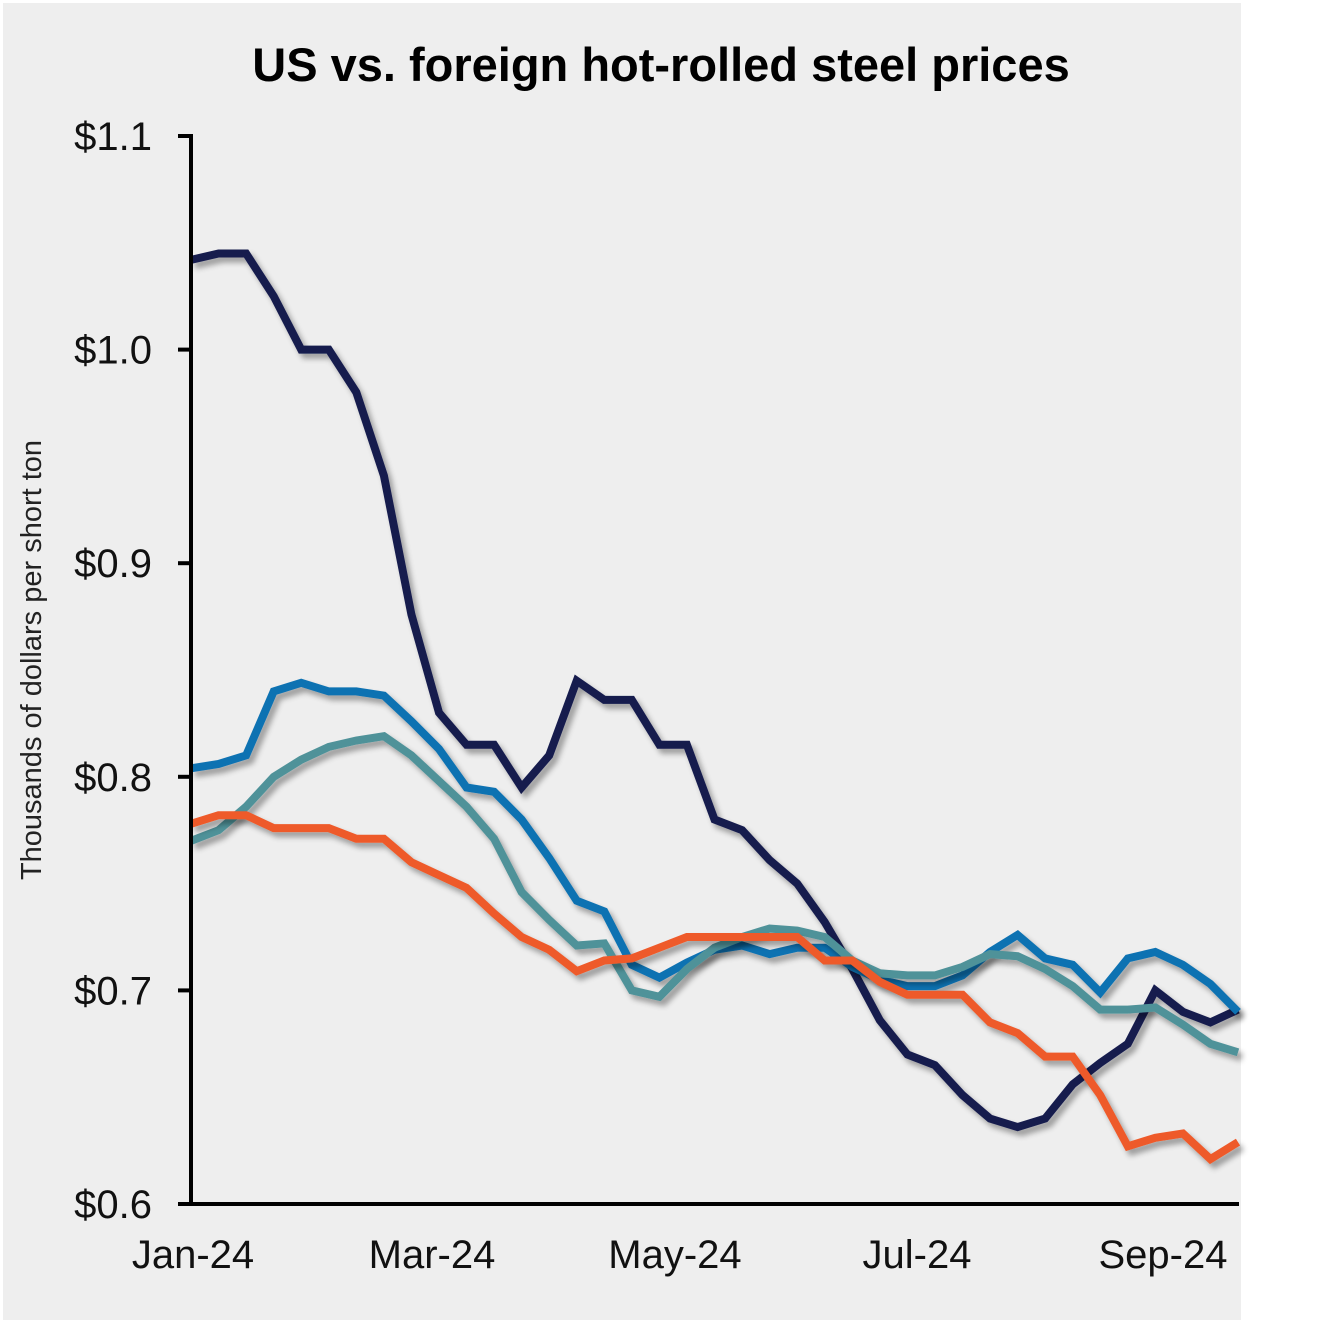 The image size is (1323, 1323). I want to click on y-tick-label: $0.7, so click(113, 991).